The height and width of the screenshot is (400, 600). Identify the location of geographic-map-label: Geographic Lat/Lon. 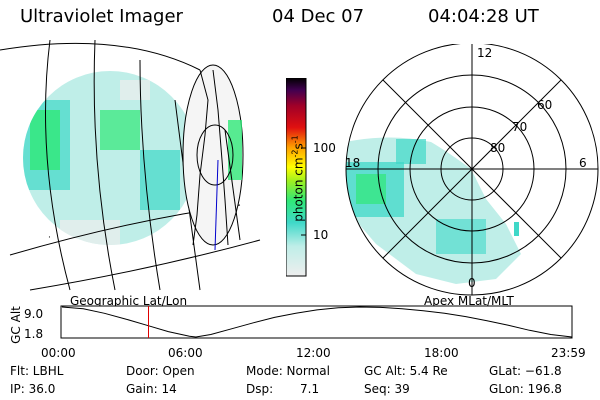
(129, 301).